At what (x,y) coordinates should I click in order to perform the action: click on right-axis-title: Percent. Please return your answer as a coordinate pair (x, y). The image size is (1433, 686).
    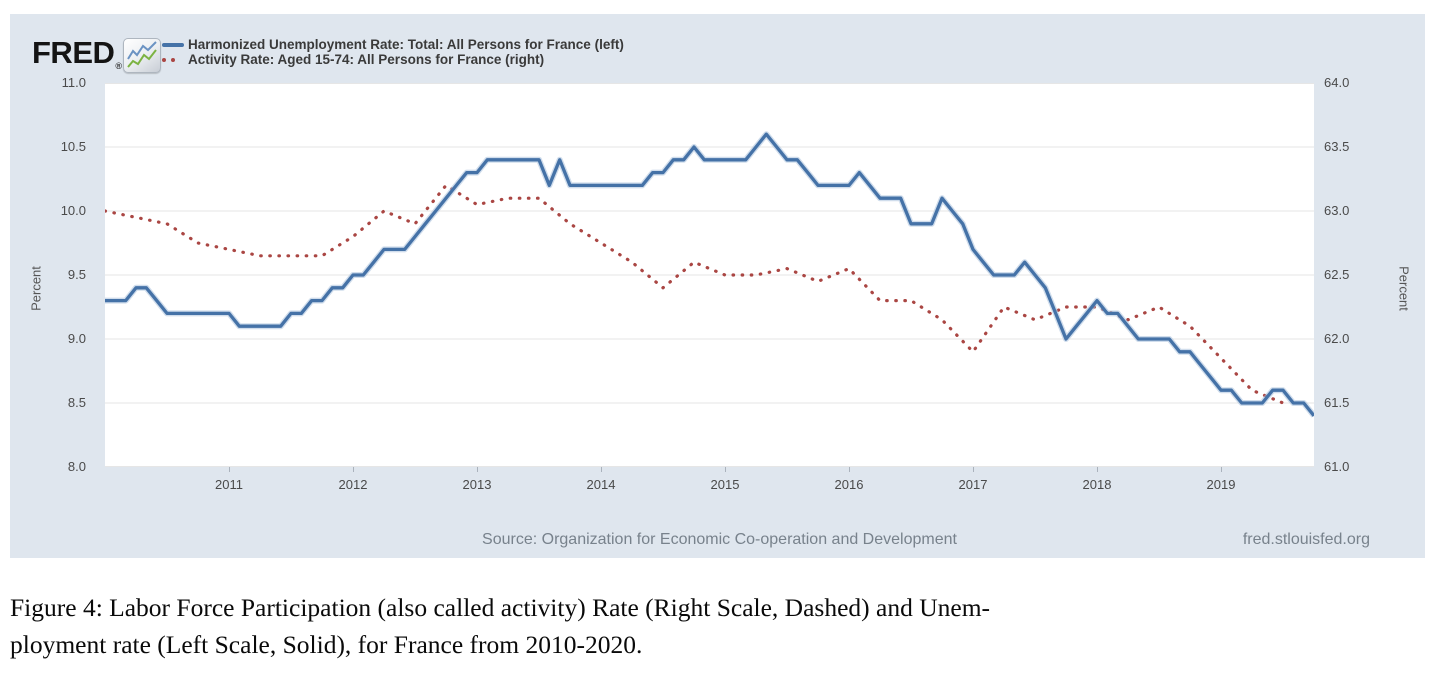
    Looking at the image, I should click on (1404, 288).